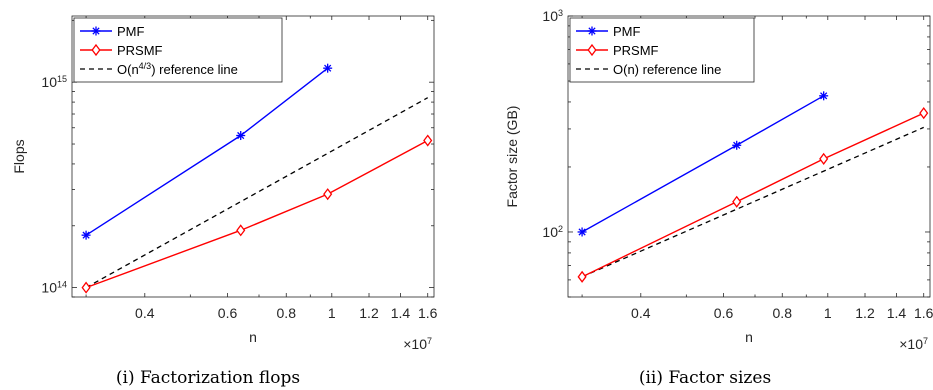  I want to click on y-tick-label: 10², so click(552, 232).